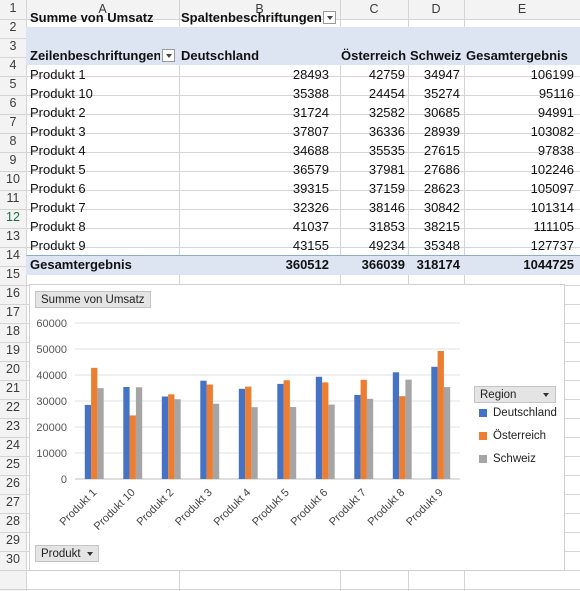 This screenshot has width=580, height=591. I want to click on row-header-4: 4, so click(13, 65).